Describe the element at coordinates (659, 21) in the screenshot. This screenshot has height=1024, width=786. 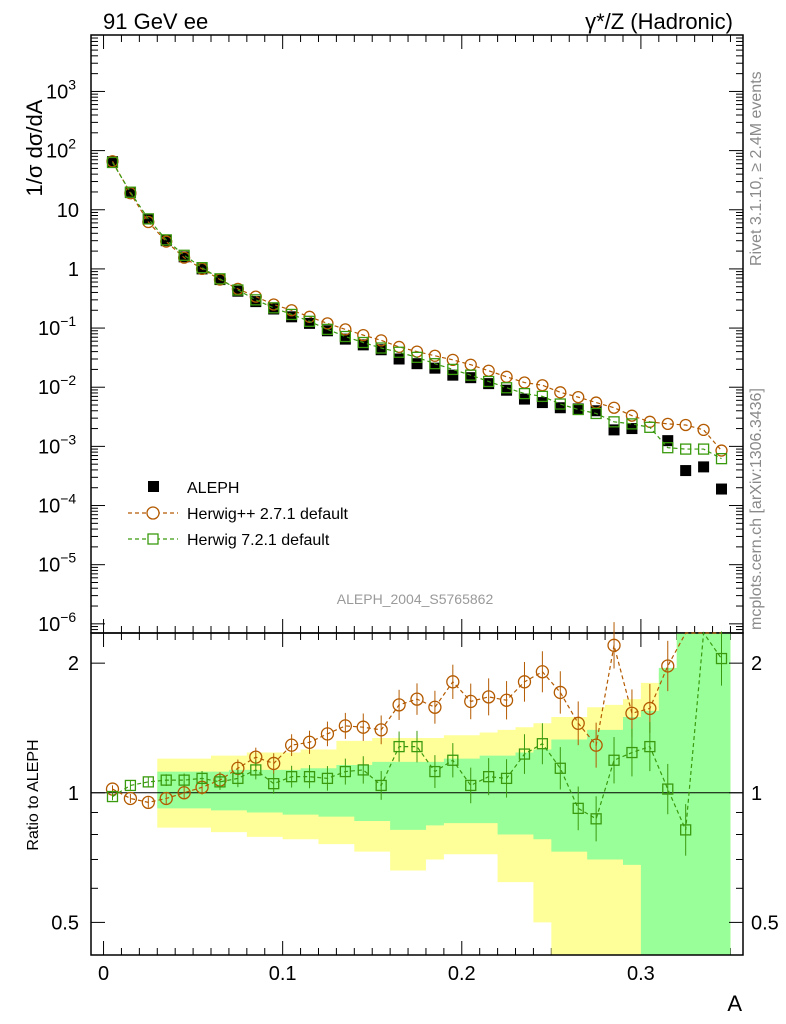
I see `header-right-label: γ*/Z (Hadronic)` at that location.